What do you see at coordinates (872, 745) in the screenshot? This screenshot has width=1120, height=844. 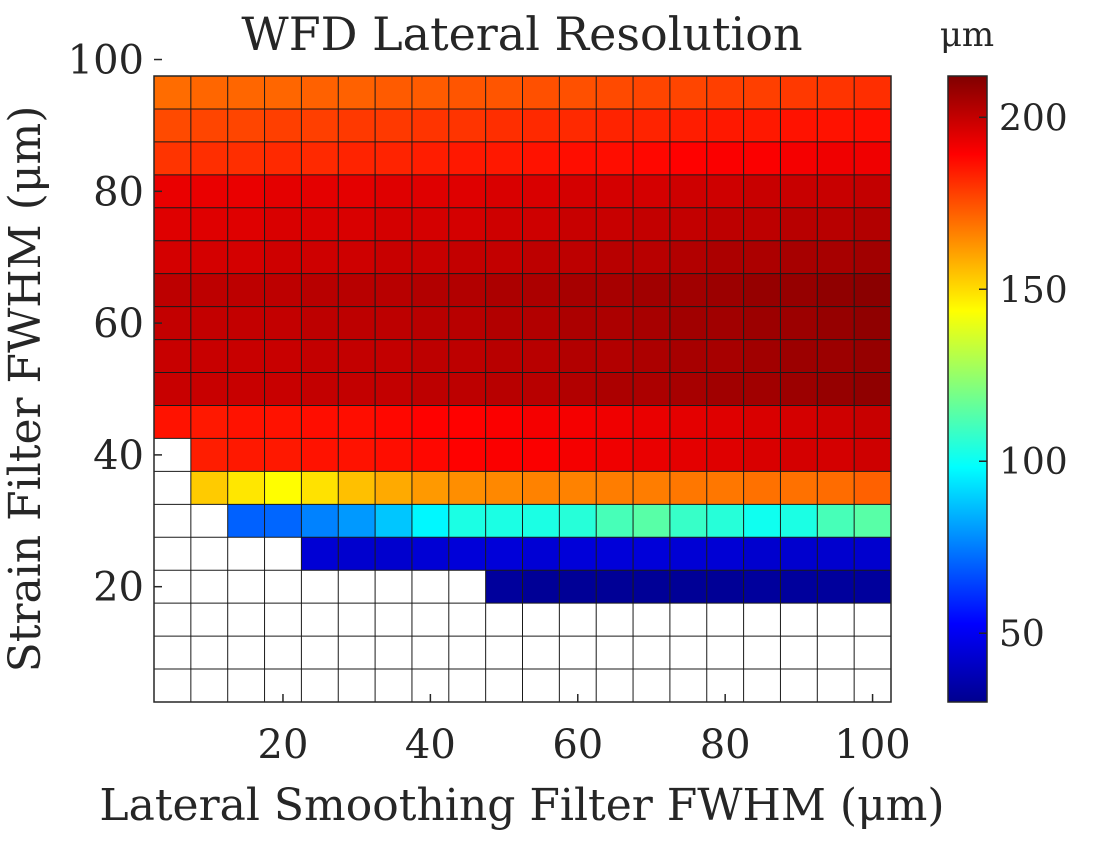 I see `x-tick-label: 100` at bounding box center [872, 745].